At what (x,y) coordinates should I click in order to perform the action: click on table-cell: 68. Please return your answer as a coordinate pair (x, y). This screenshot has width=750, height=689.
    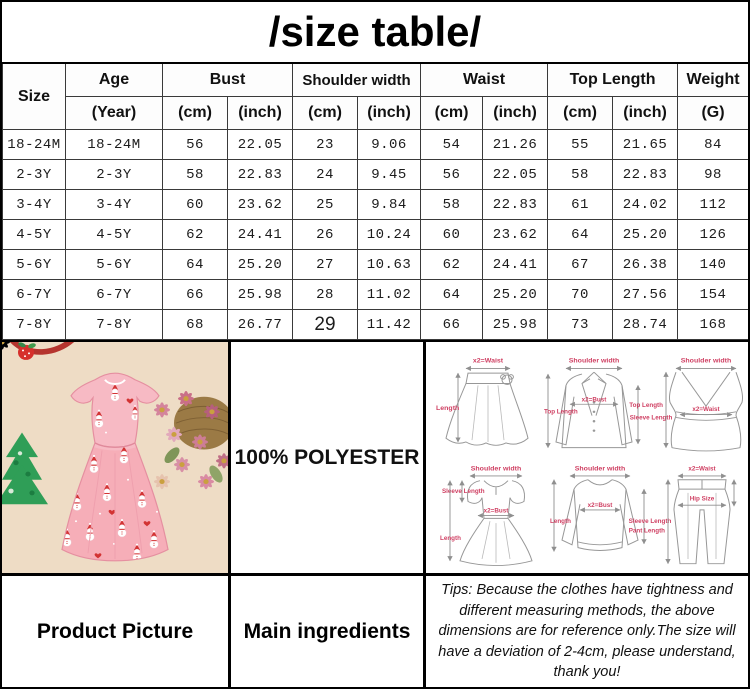
    Looking at the image, I should click on (195, 324).